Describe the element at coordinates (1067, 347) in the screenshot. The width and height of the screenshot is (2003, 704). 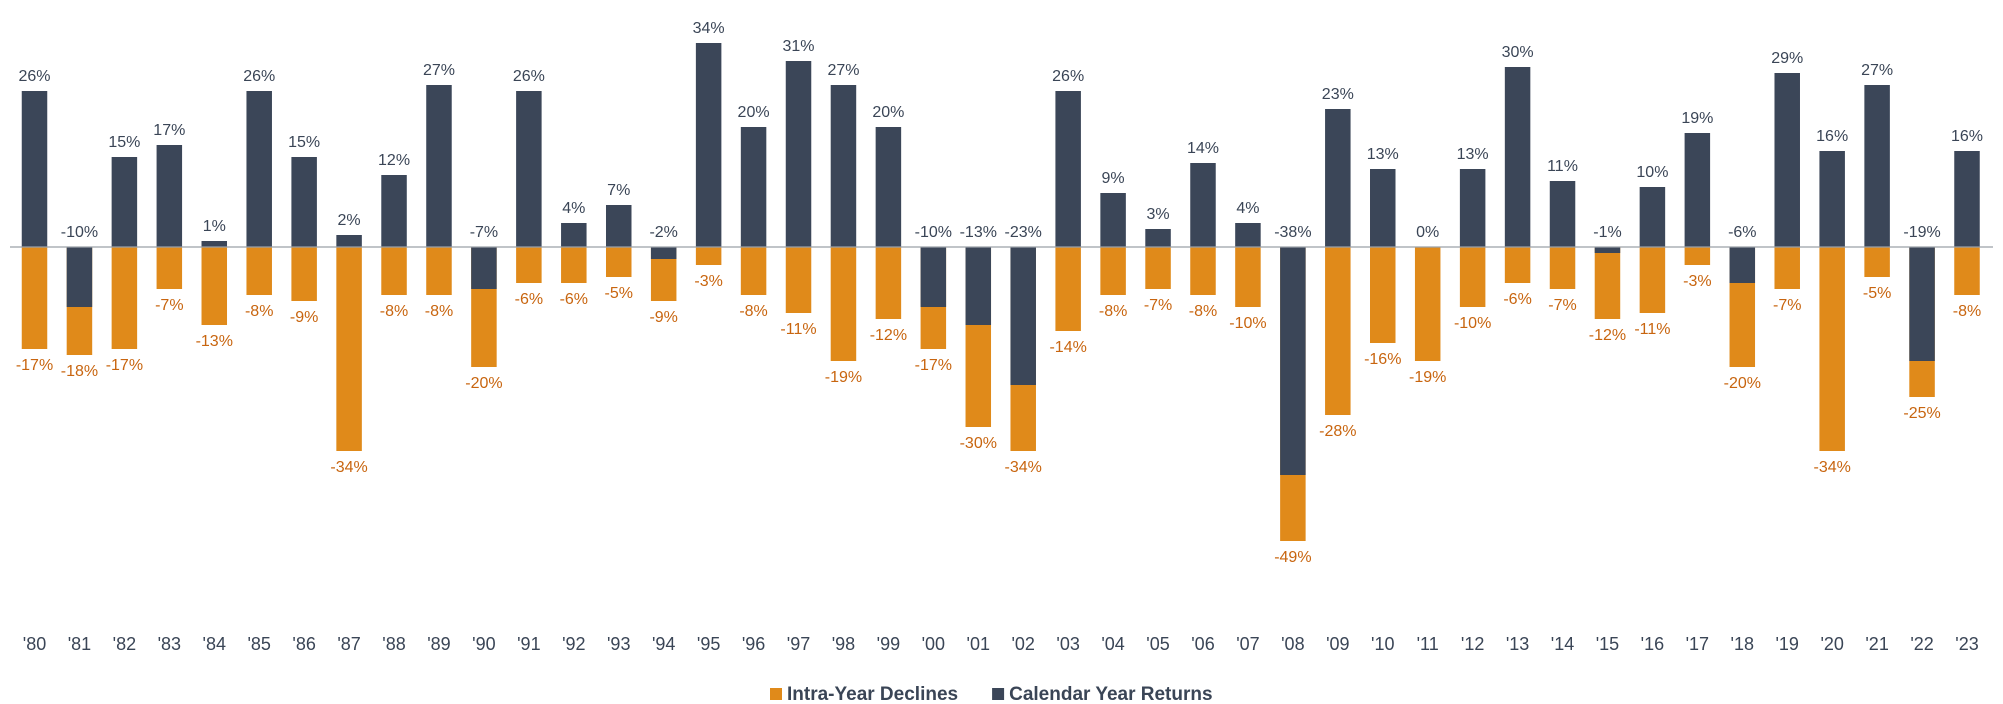
I see `value-label: -14%` at that location.